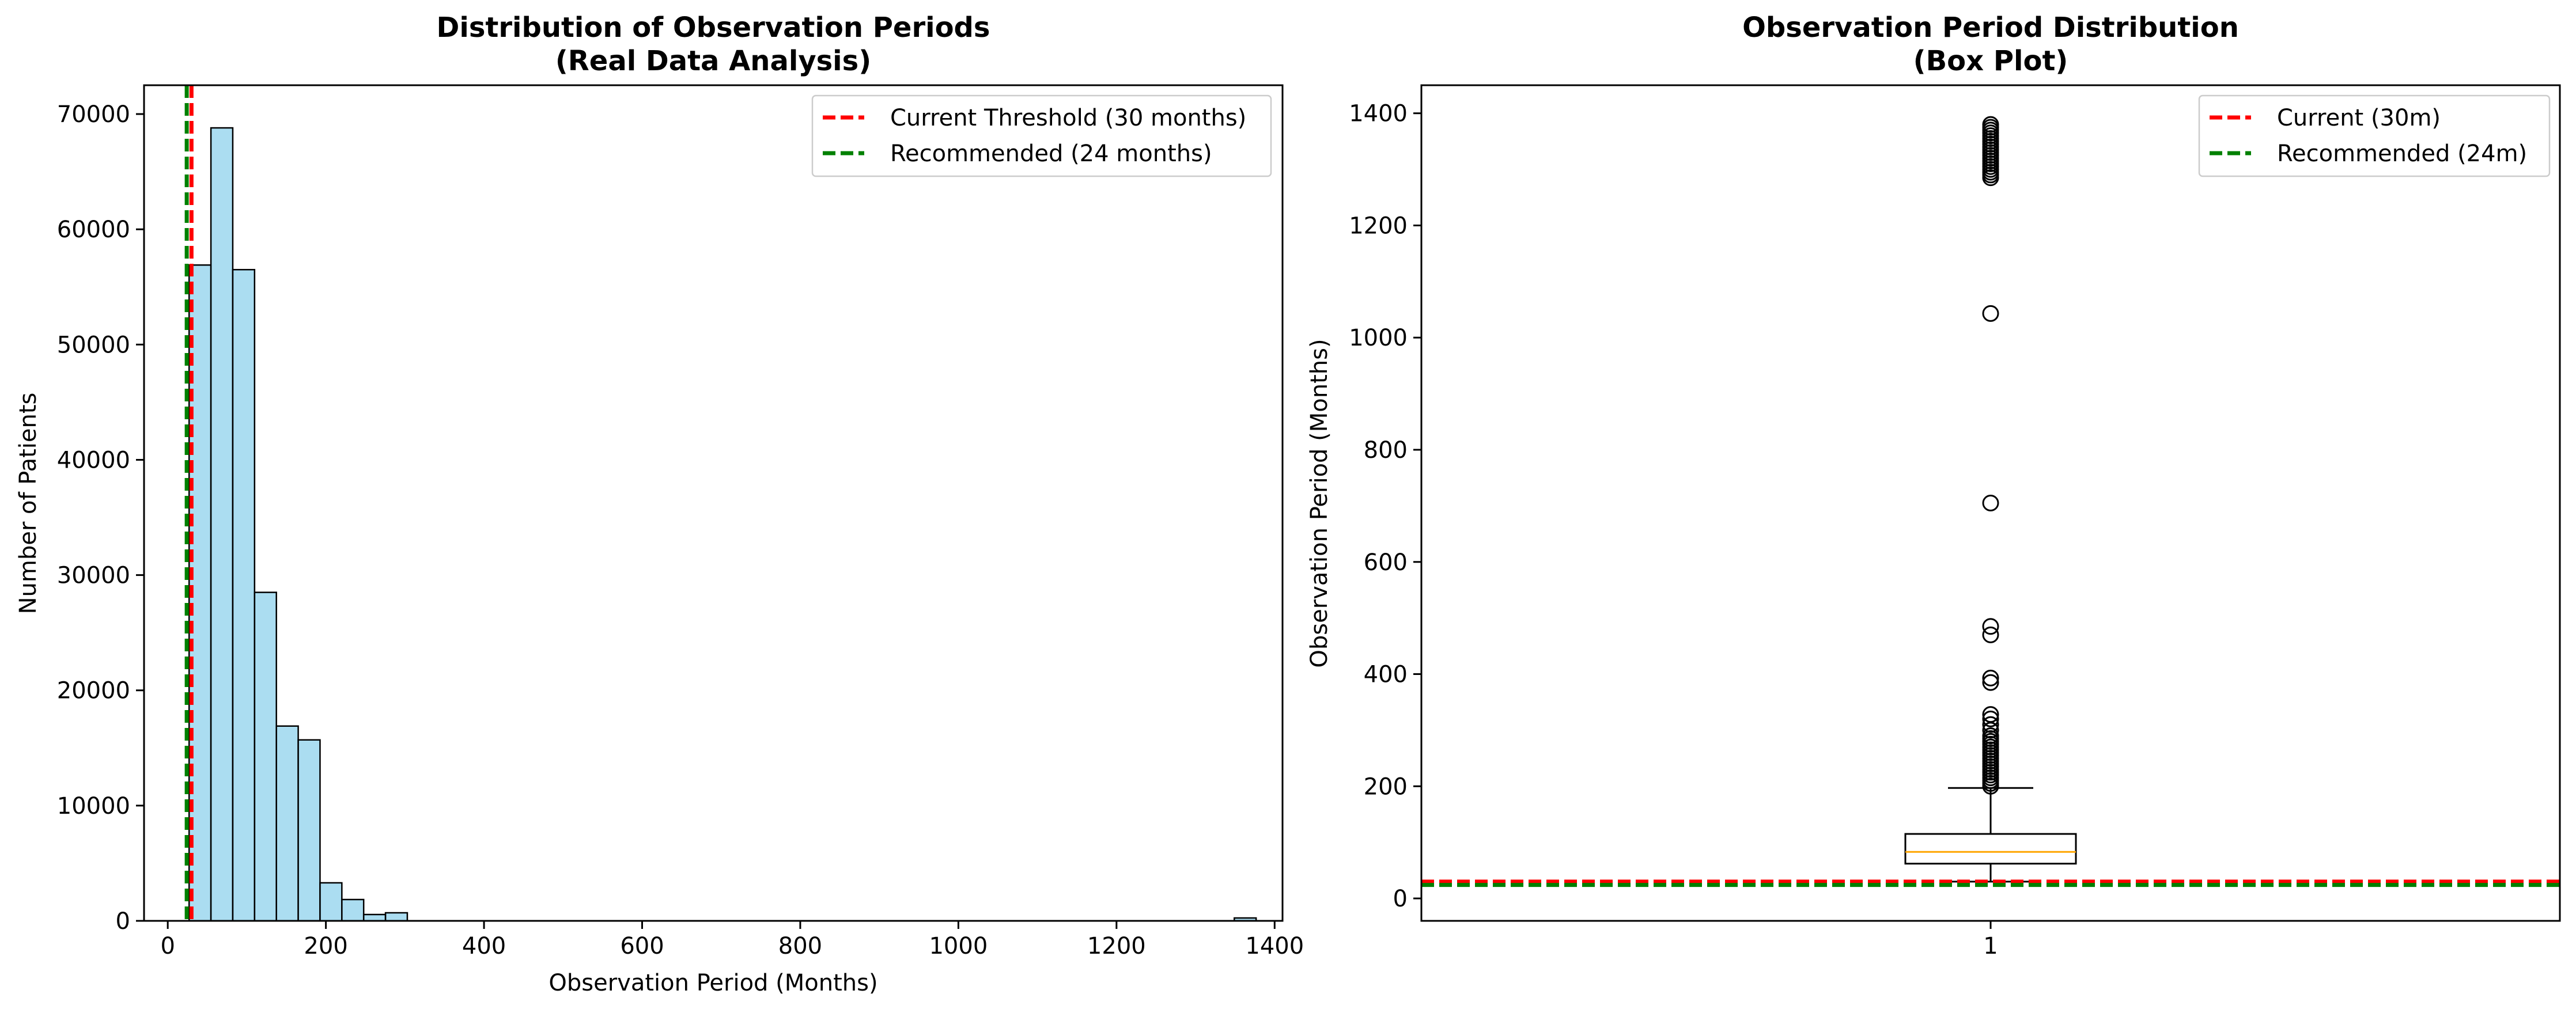 The width and height of the screenshot is (2576, 1013). I want to click on box-x-ticks: 1, so click(1990, 940).